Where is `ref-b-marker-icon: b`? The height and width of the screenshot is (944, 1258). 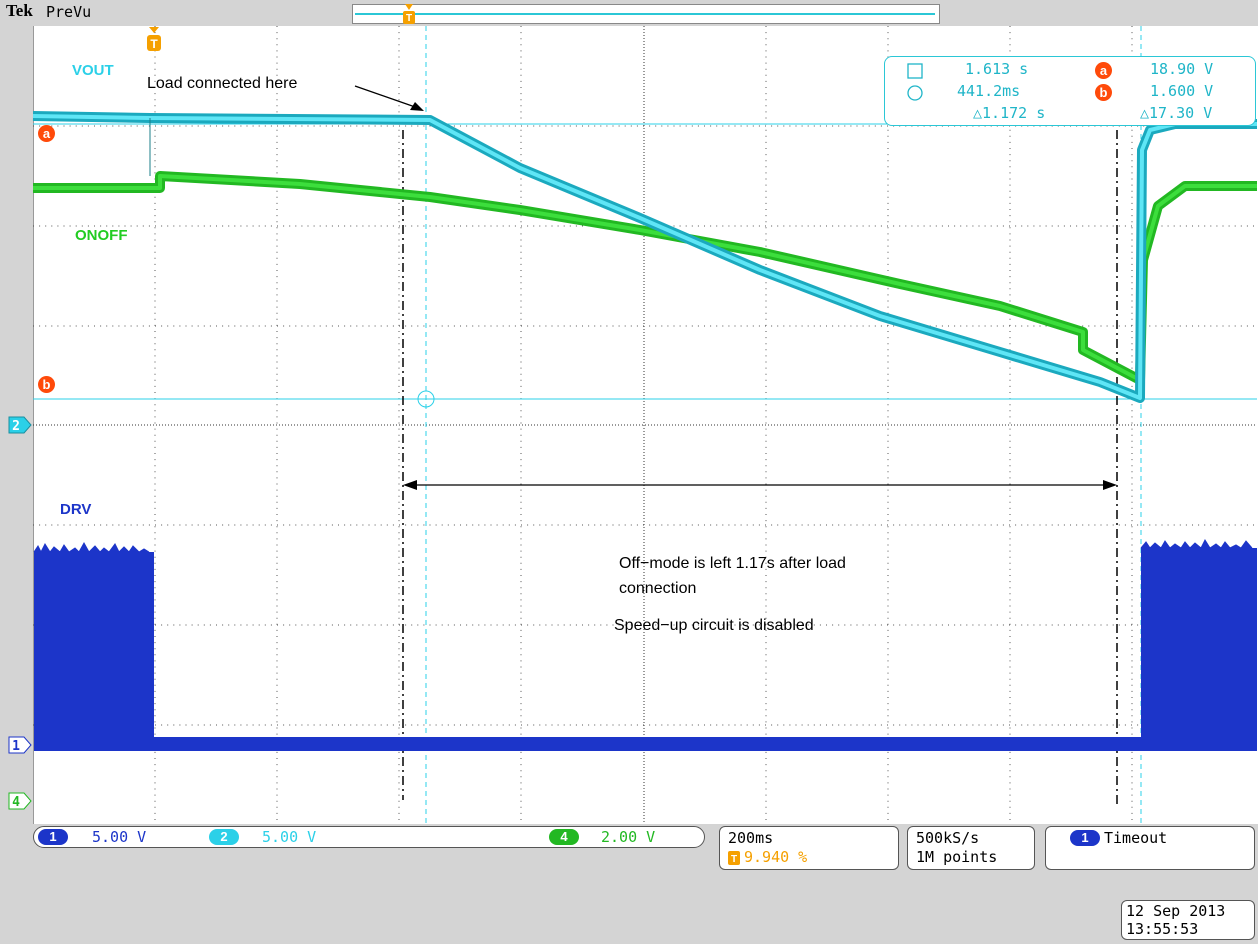 ref-b-marker-icon: b is located at coordinates (46, 384).